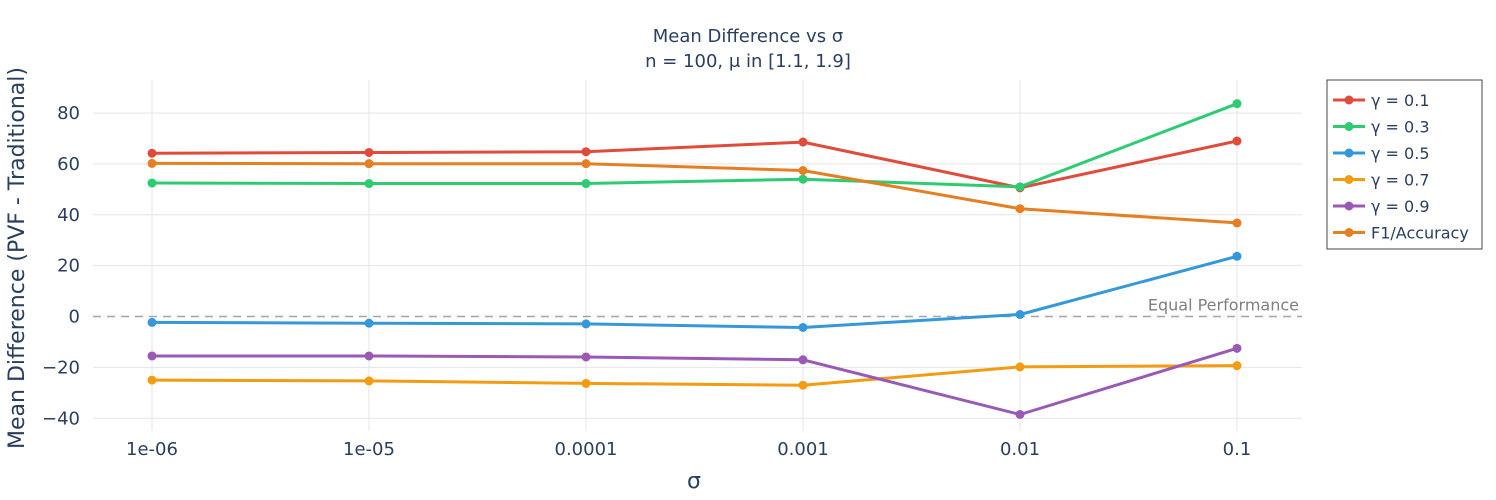  I want to click on legend-label: γ = 0.9, so click(1400, 206).